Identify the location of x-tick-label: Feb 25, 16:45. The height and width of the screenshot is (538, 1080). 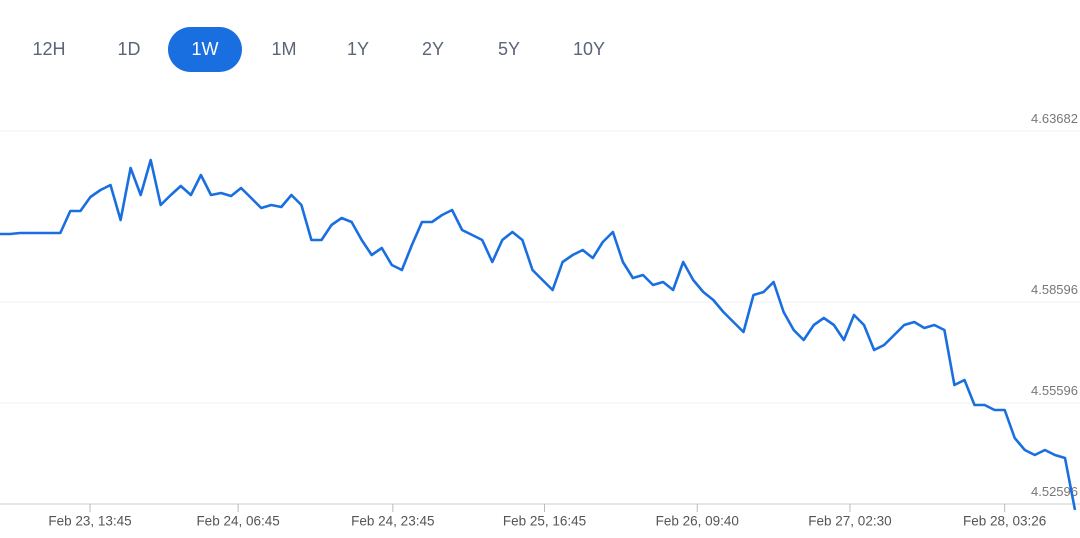
(544, 521).